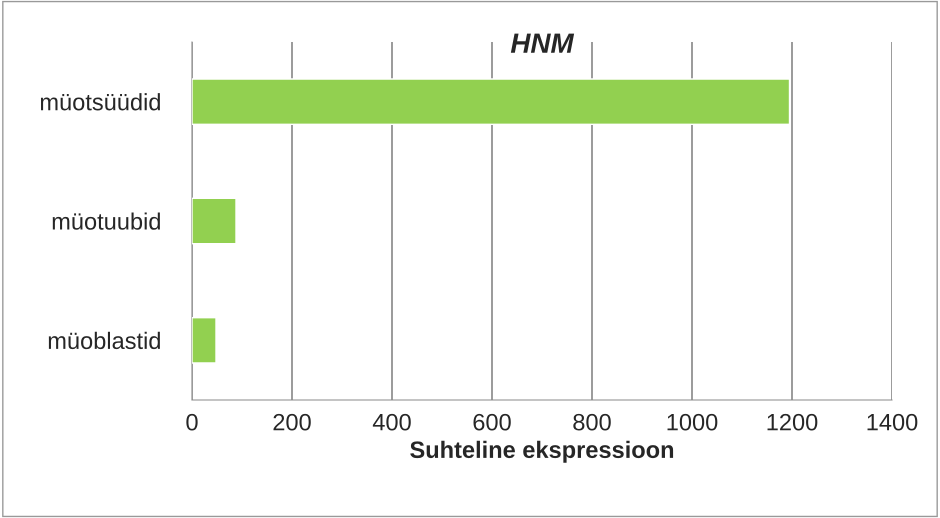 Image resolution: width=940 pixels, height=518 pixels. I want to click on y-tick-label: müotsüüdid, so click(100, 101).